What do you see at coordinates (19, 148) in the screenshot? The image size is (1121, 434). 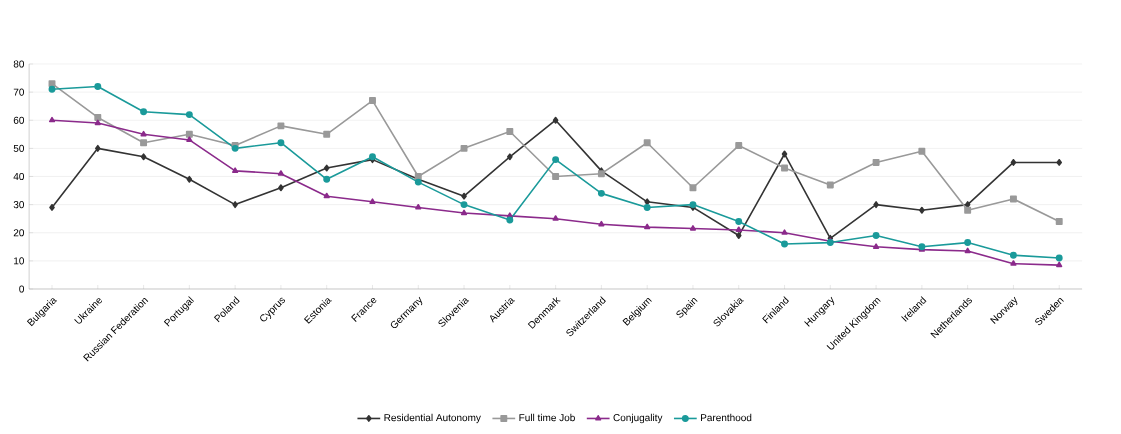 I see `y-tick-label: 50` at bounding box center [19, 148].